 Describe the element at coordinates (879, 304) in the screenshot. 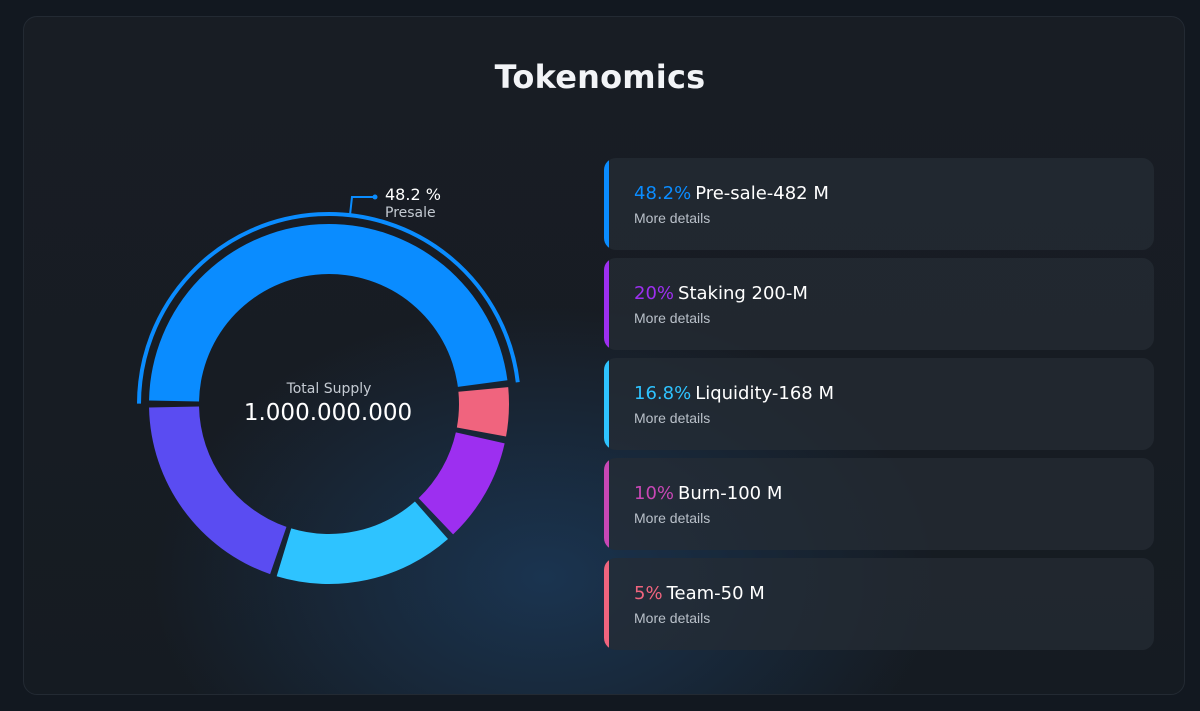

I see `allocation-card: 20% Staking 200-M More details` at that location.